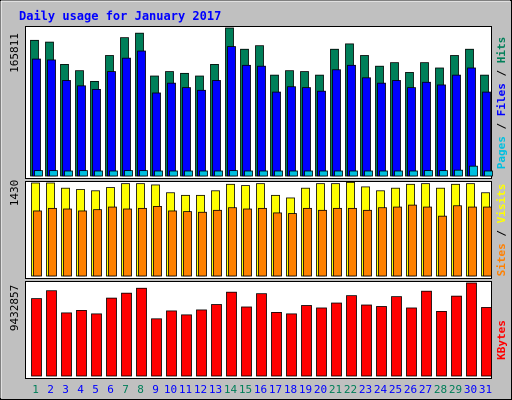  I want to click on x-label-day-1: 1, so click(35, 389).